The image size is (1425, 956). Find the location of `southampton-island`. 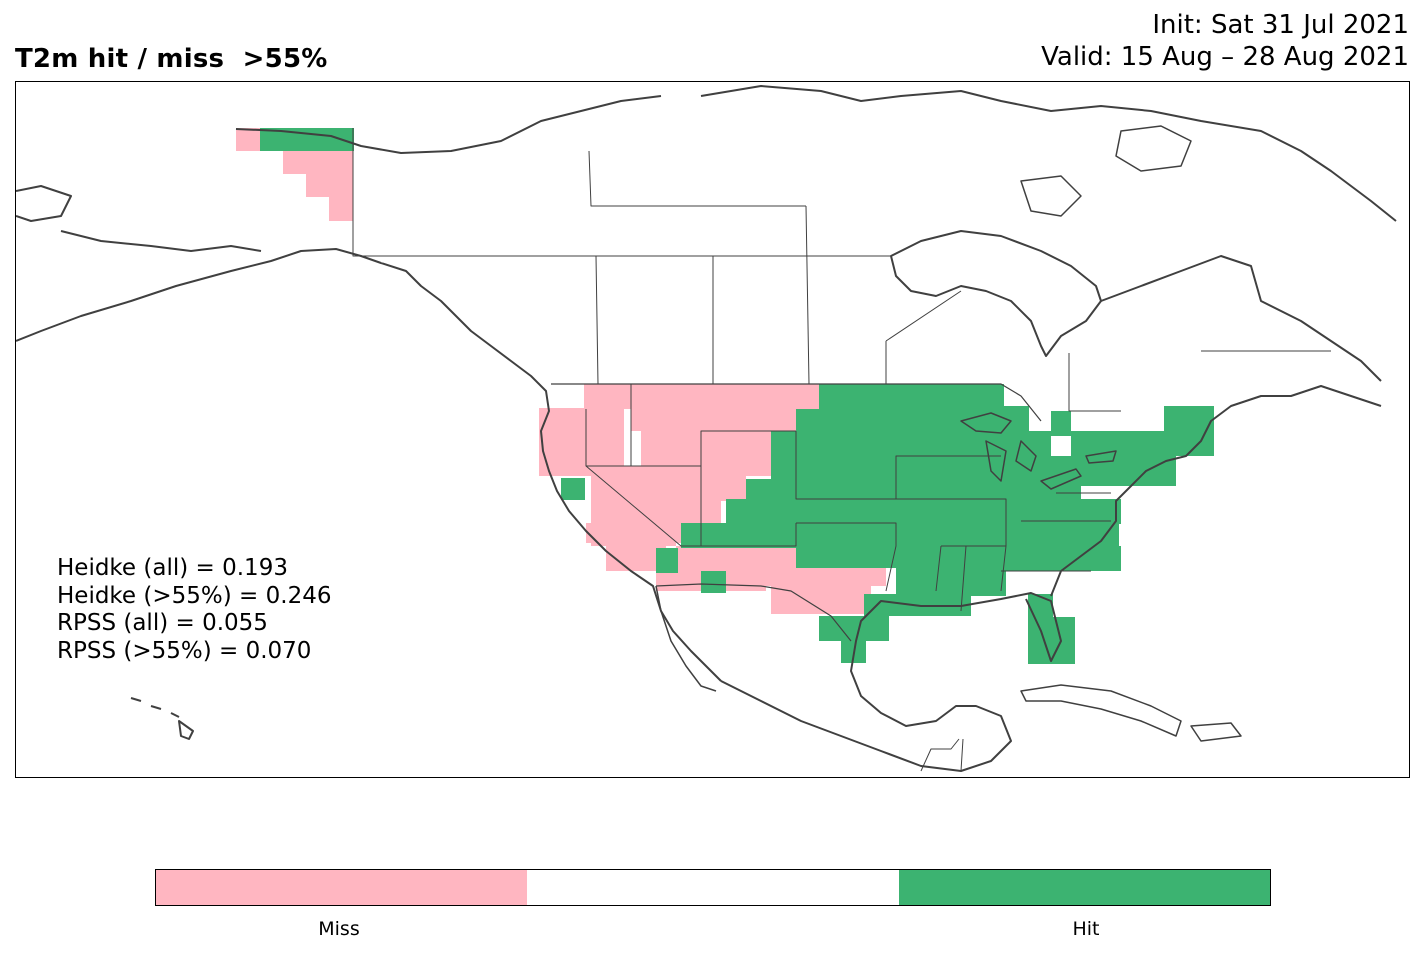

southampton-island is located at coordinates (1051, 196).